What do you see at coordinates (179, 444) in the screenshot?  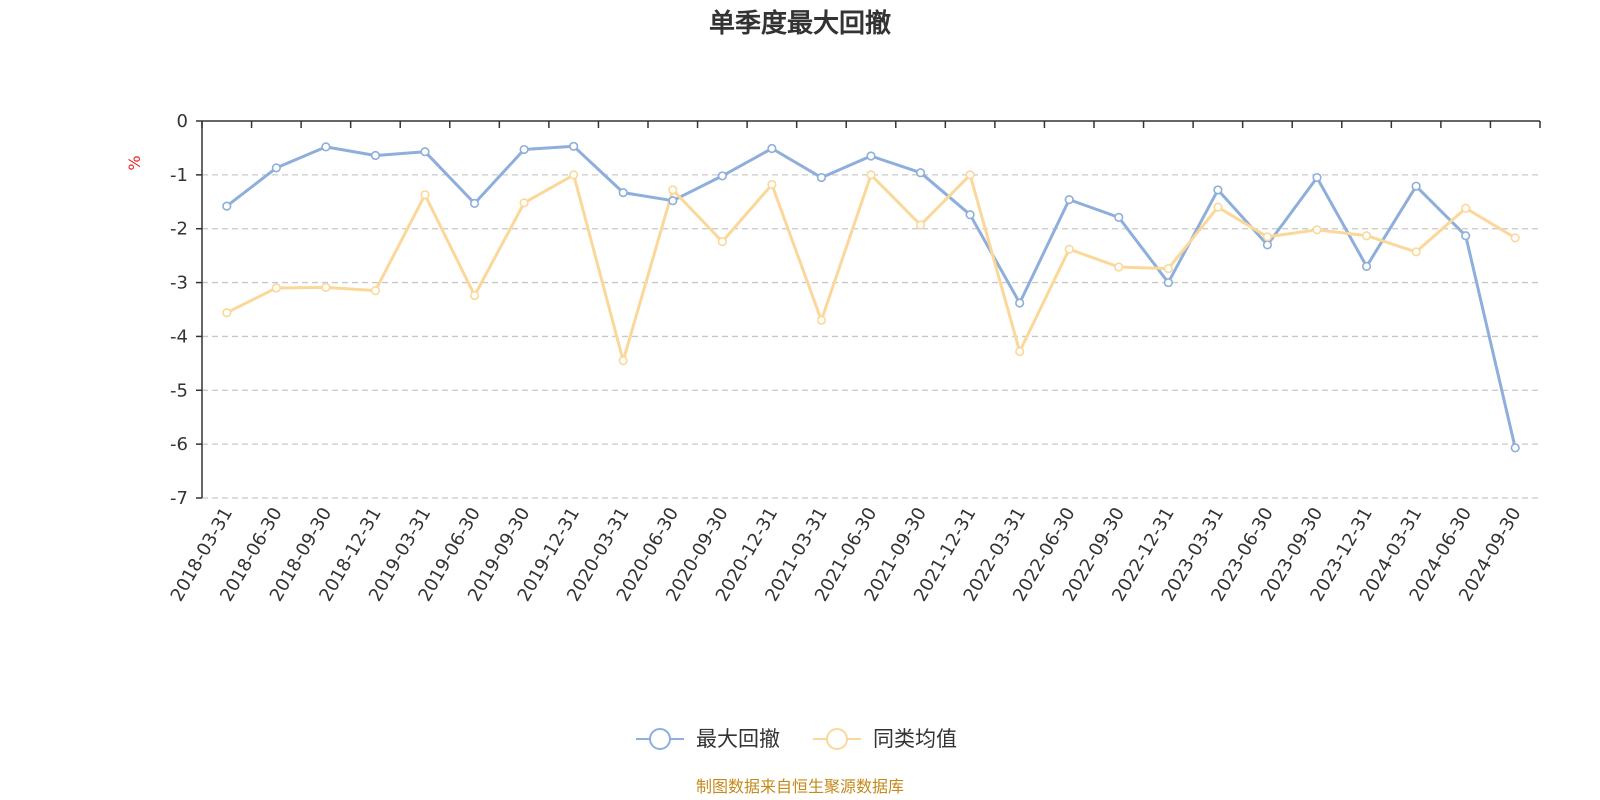 I see `y-tick-label: -6` at bounding box center [179, 444].